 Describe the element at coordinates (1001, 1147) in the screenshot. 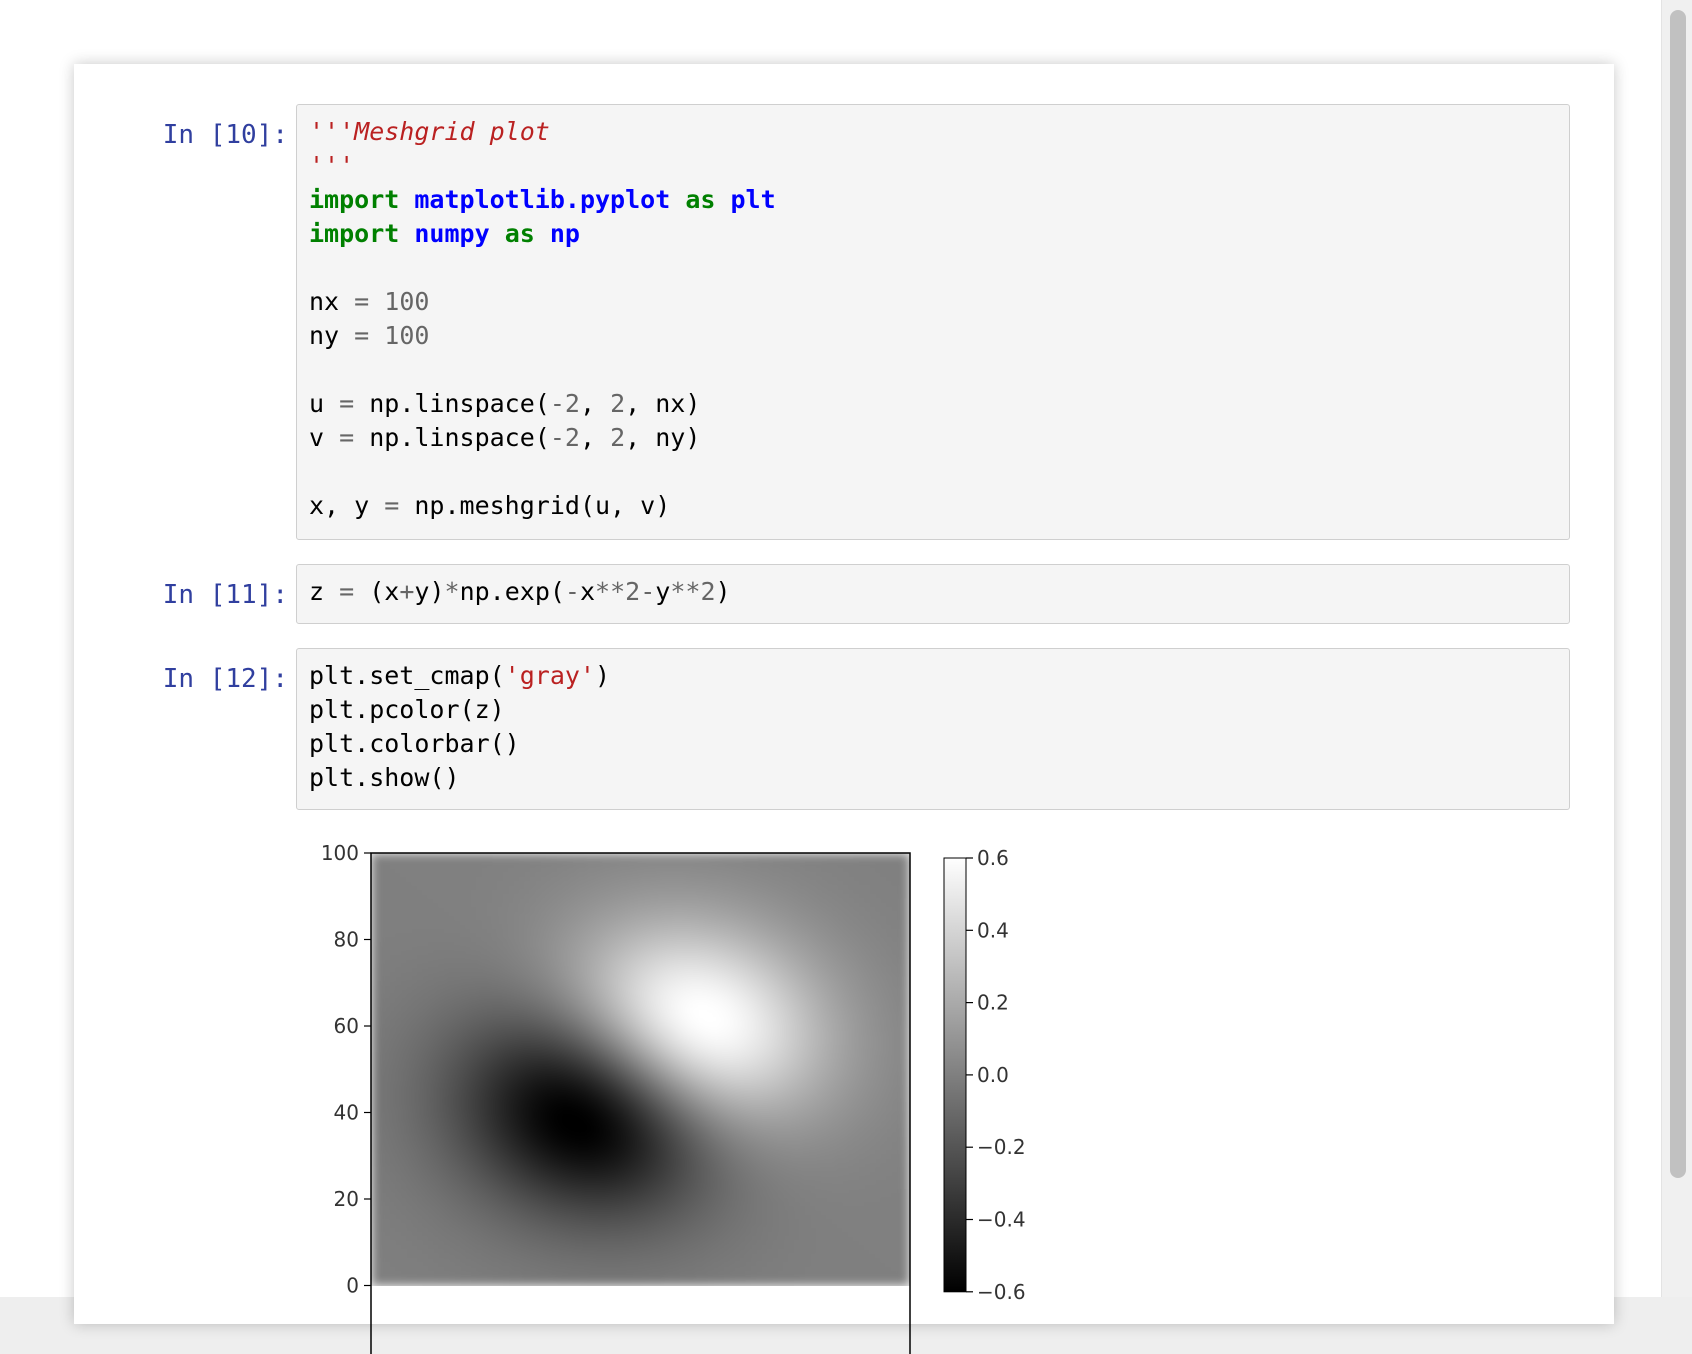

I see `colorbar-tick-label: −0.2` at that location.